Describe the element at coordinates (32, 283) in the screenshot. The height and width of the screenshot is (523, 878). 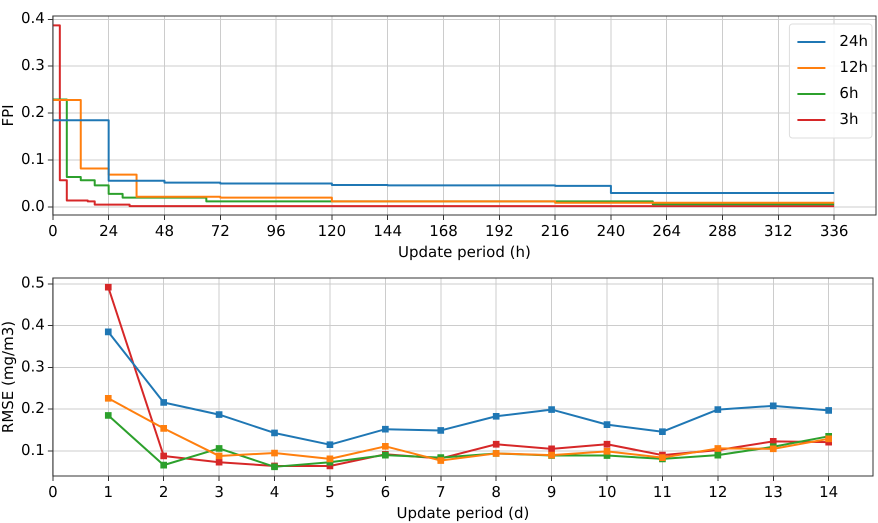
I see `y-tick-label: 0.5` at that location.